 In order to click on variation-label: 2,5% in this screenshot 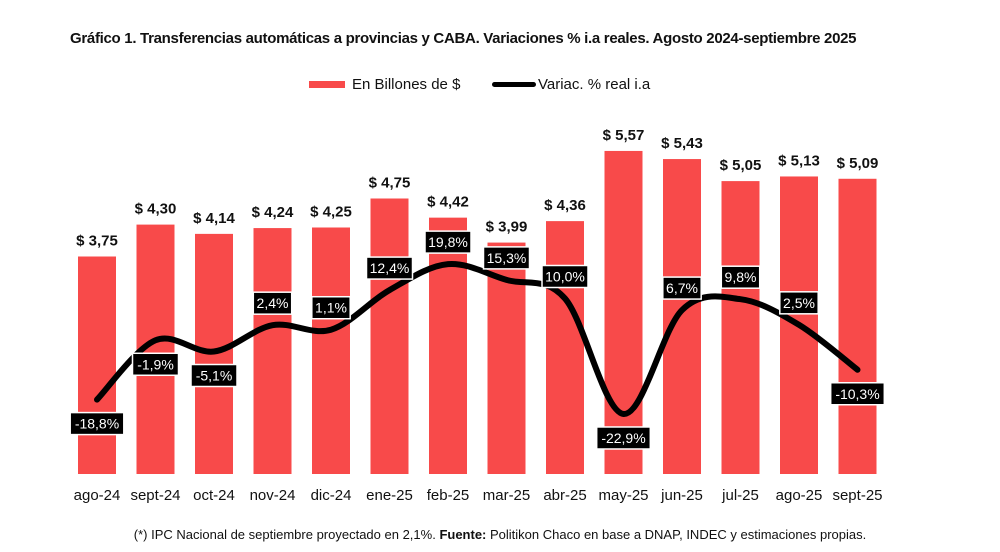, I will do `click(799, 303)`.